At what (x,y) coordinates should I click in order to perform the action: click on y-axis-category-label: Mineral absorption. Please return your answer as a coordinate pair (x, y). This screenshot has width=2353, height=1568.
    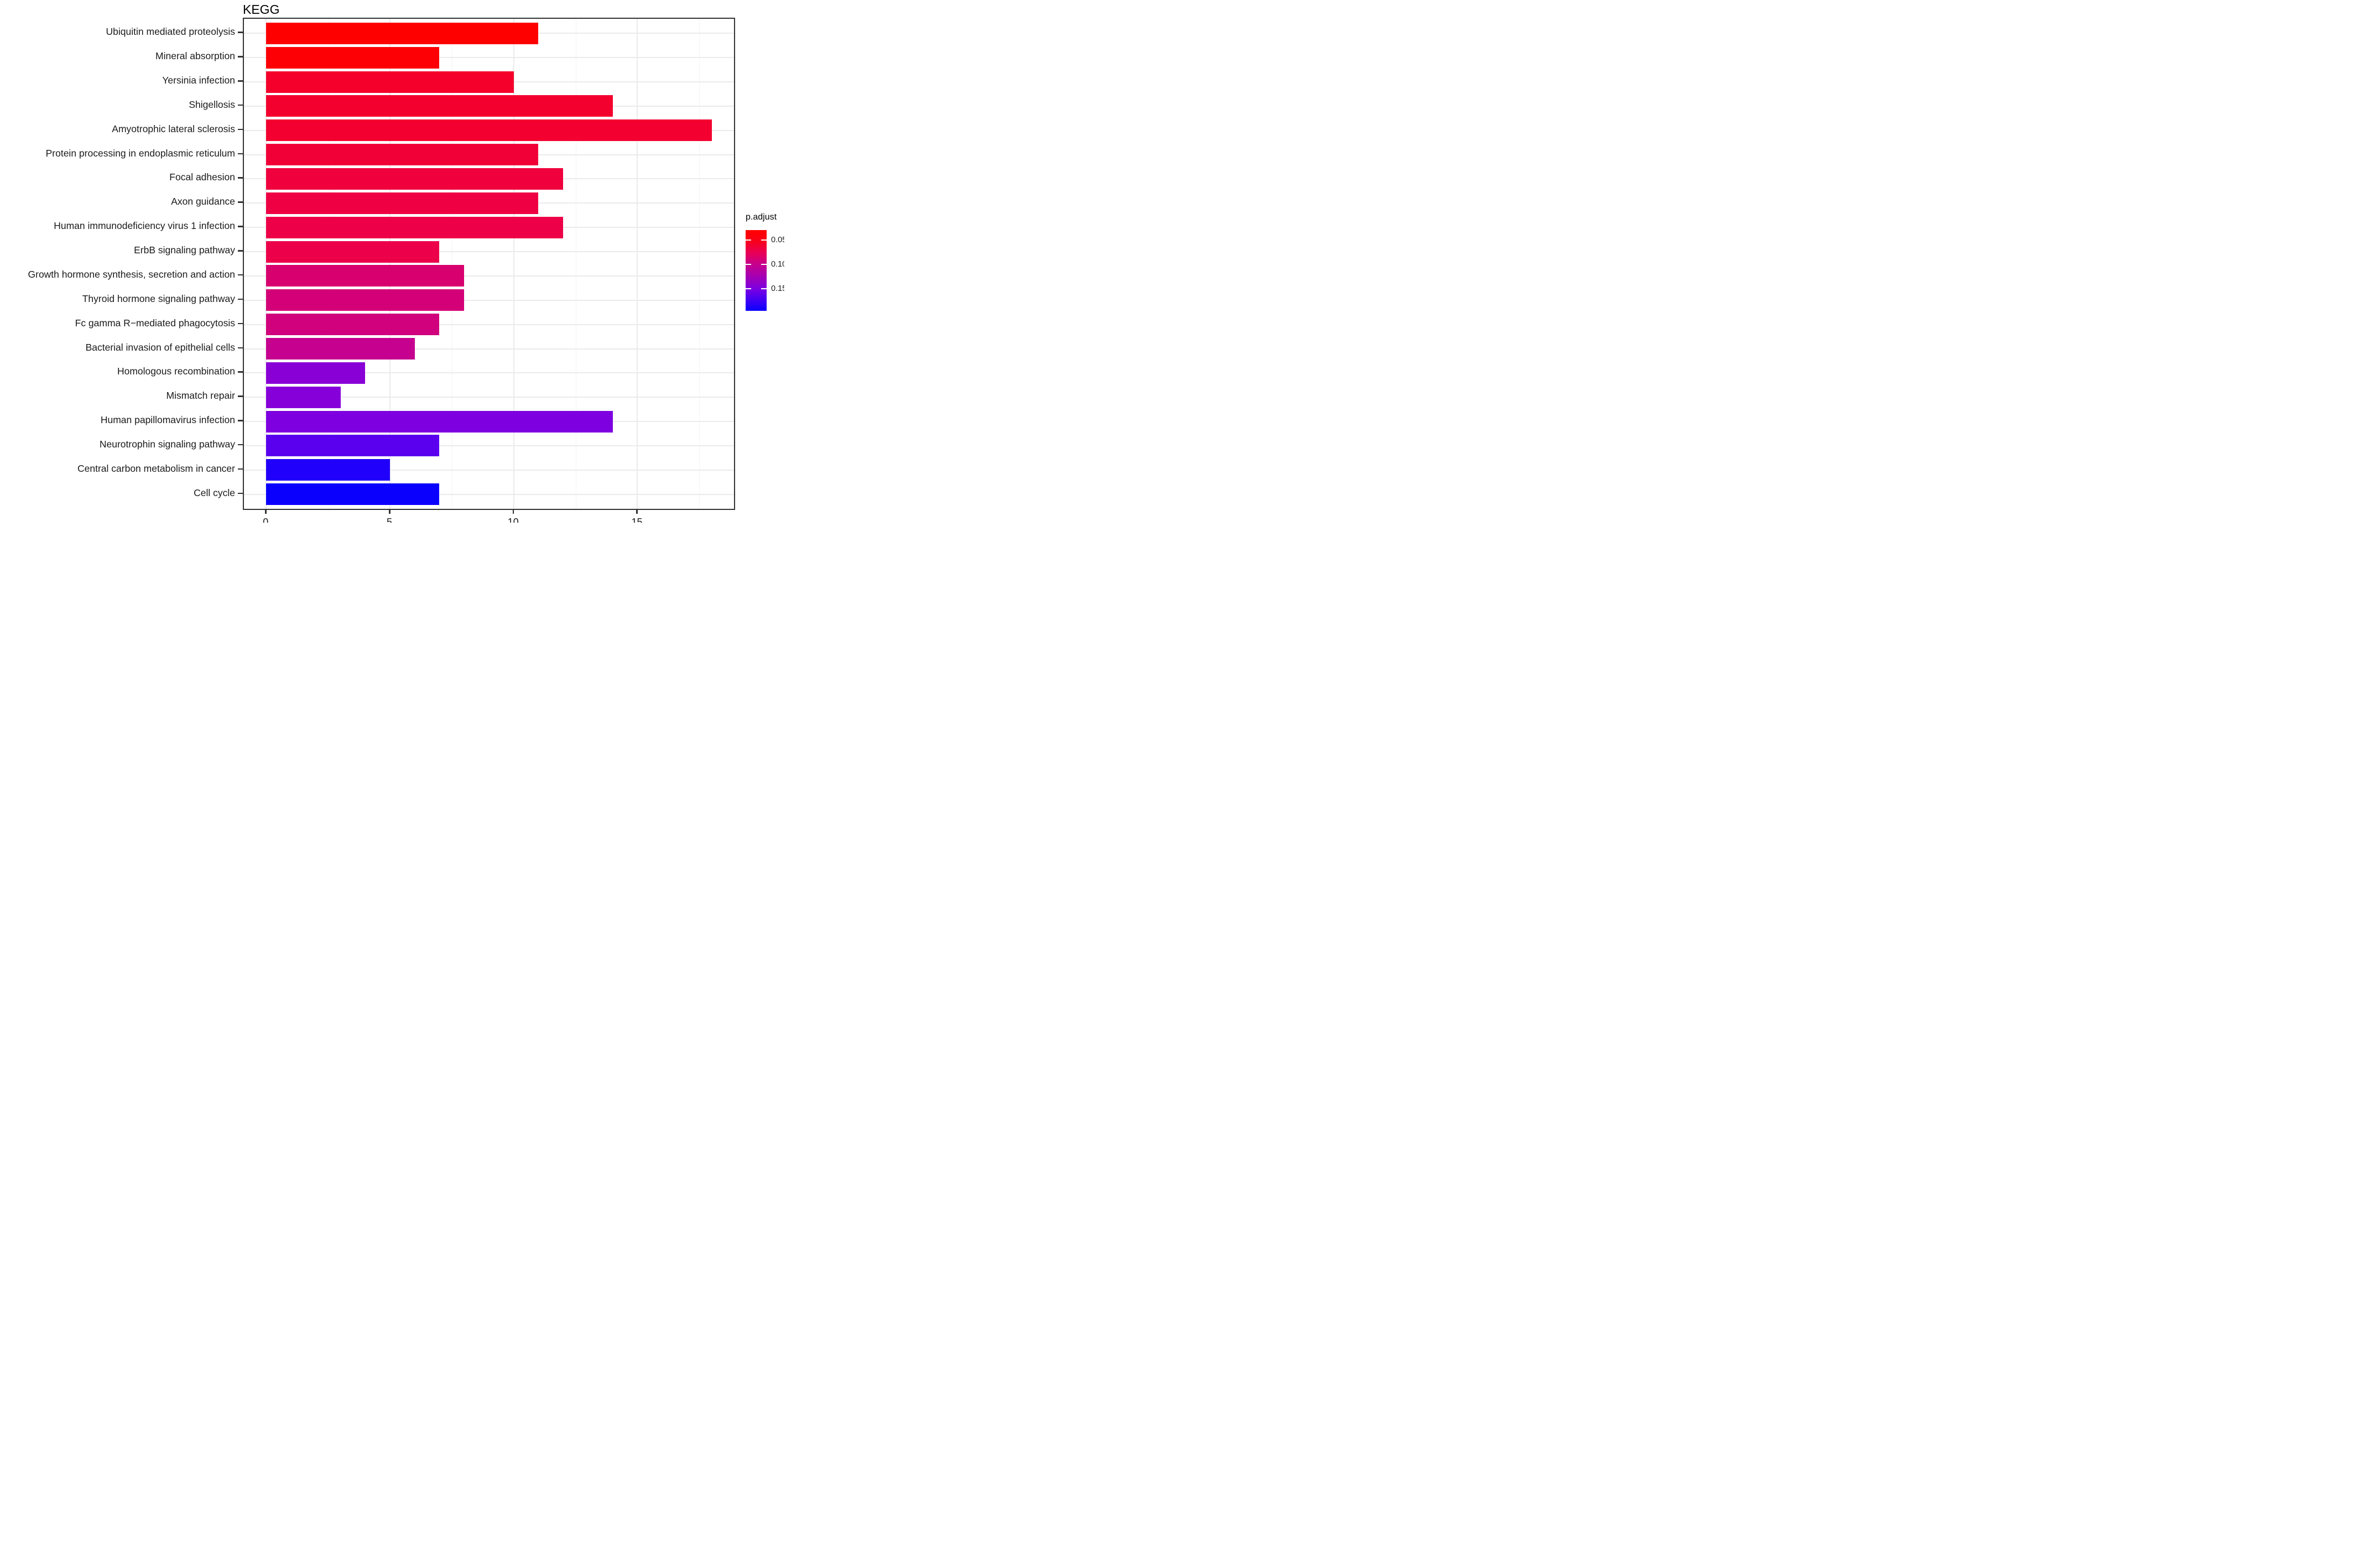
    Looking at the image, I should click on (195, 56).